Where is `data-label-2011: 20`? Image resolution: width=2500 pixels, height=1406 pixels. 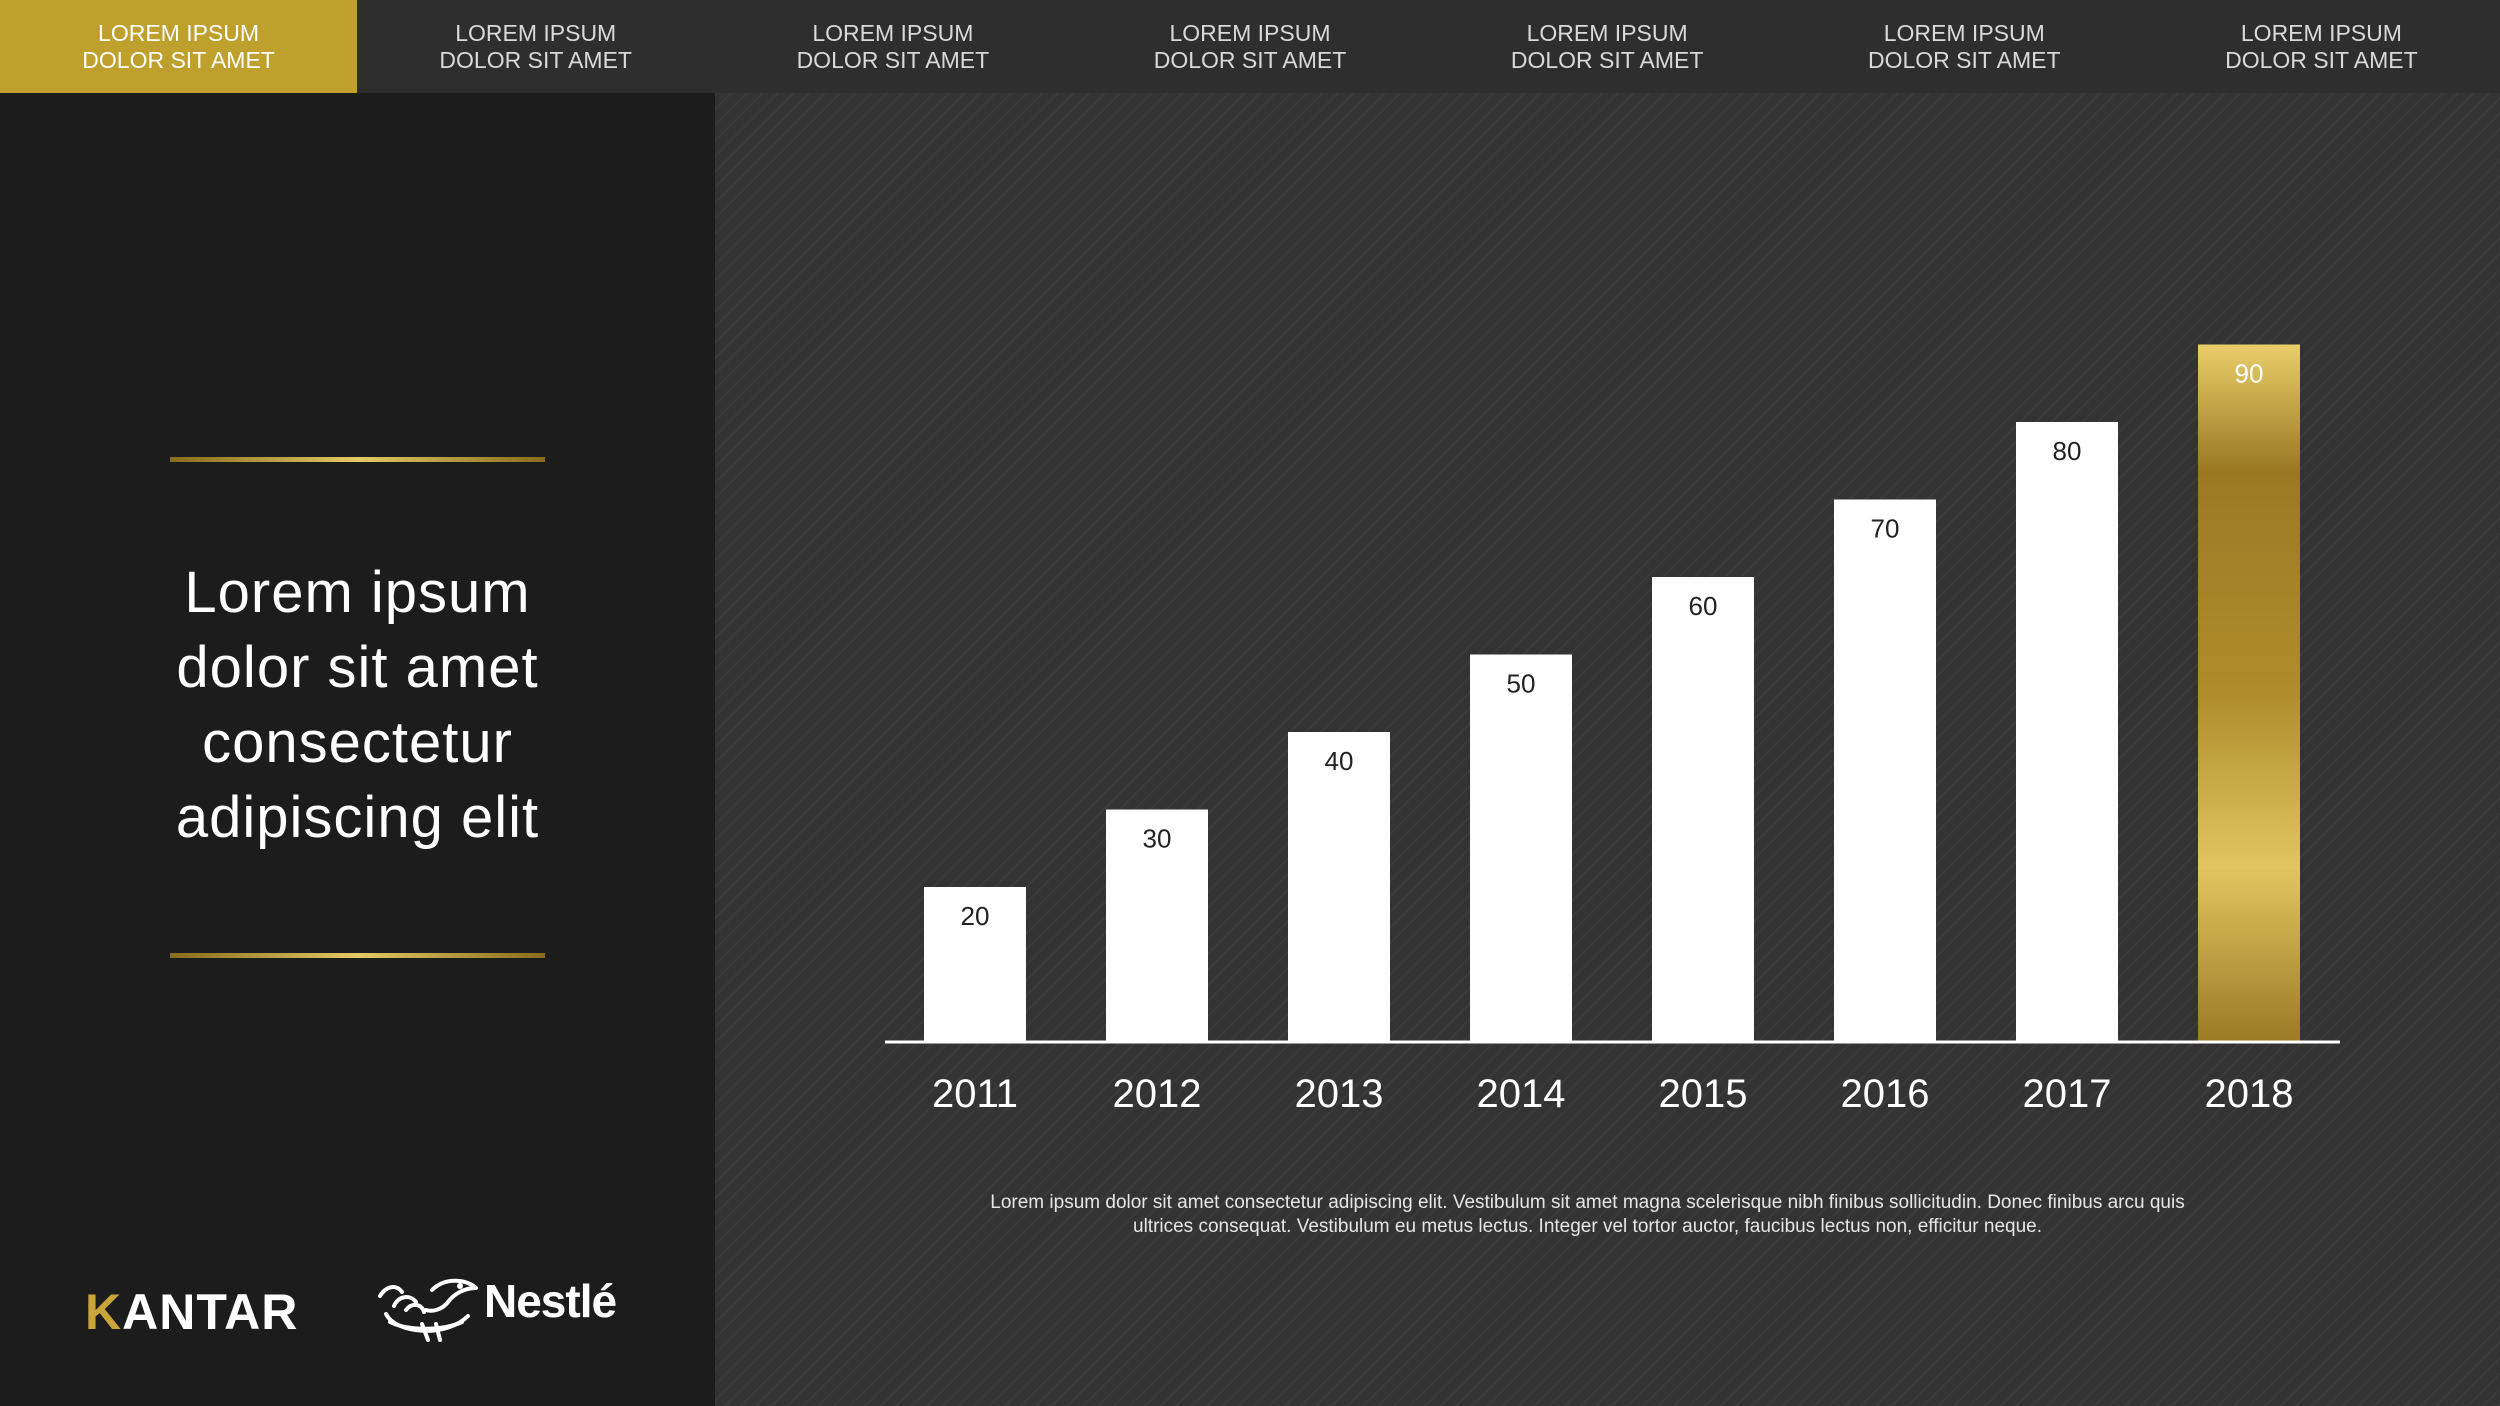
data-label-2011: 20 is located at coordinates (975, 916).